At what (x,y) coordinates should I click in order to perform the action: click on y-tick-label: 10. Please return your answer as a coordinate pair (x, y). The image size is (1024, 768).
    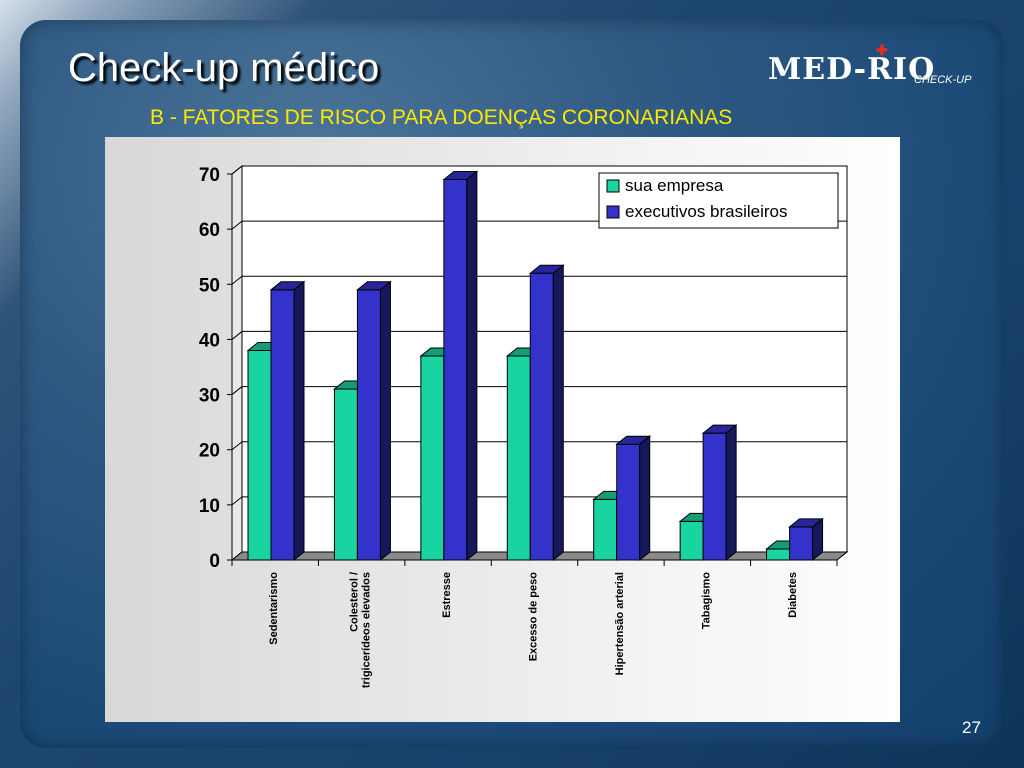
    Looking at the image, I should click on (209, 506).